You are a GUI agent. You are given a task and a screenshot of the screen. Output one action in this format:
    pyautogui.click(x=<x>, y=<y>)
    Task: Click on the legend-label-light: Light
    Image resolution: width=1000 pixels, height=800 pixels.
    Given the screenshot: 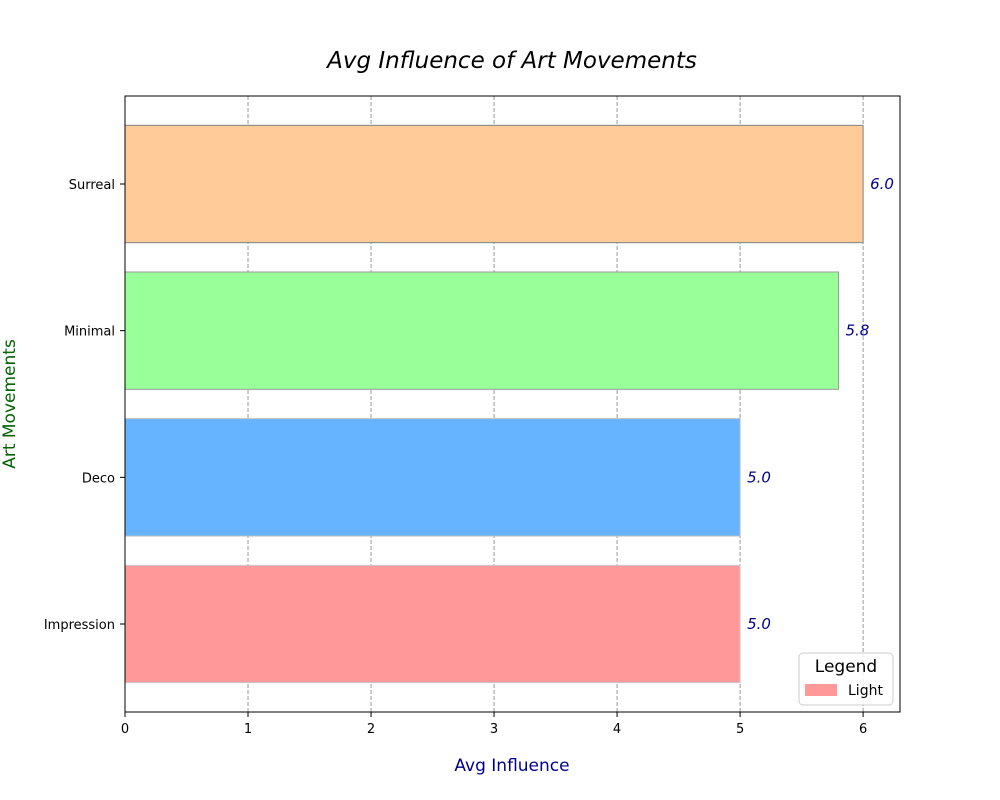 What is the action you would take?
    pyautogui.click(x=865, y=691)
    